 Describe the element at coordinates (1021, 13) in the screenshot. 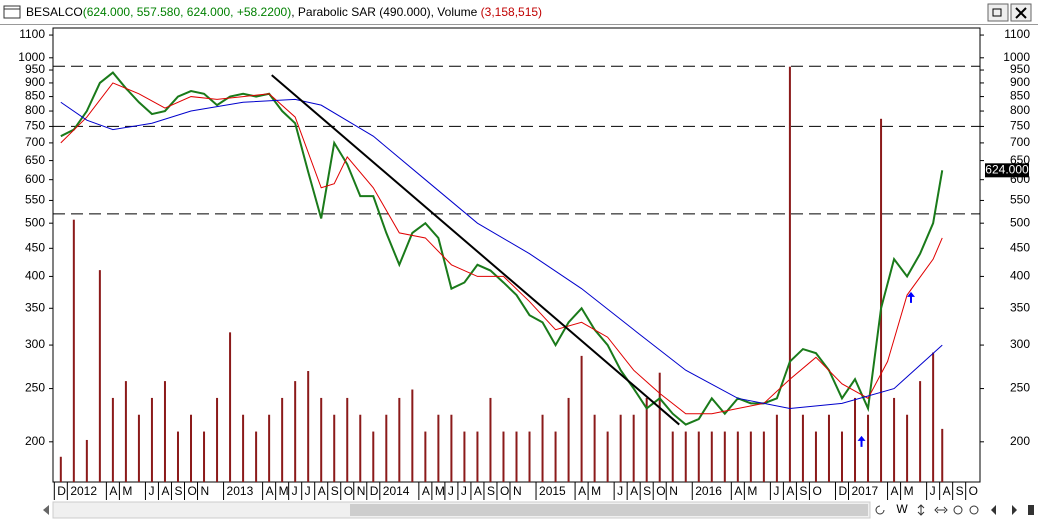

I see `close-icon` at that location.